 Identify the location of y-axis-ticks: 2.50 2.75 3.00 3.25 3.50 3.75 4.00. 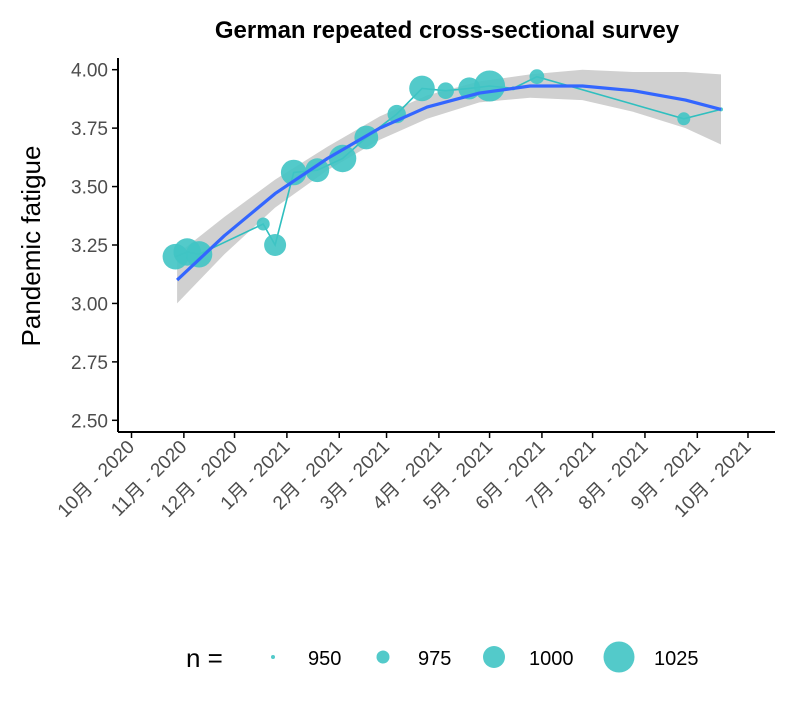
(94, 246).